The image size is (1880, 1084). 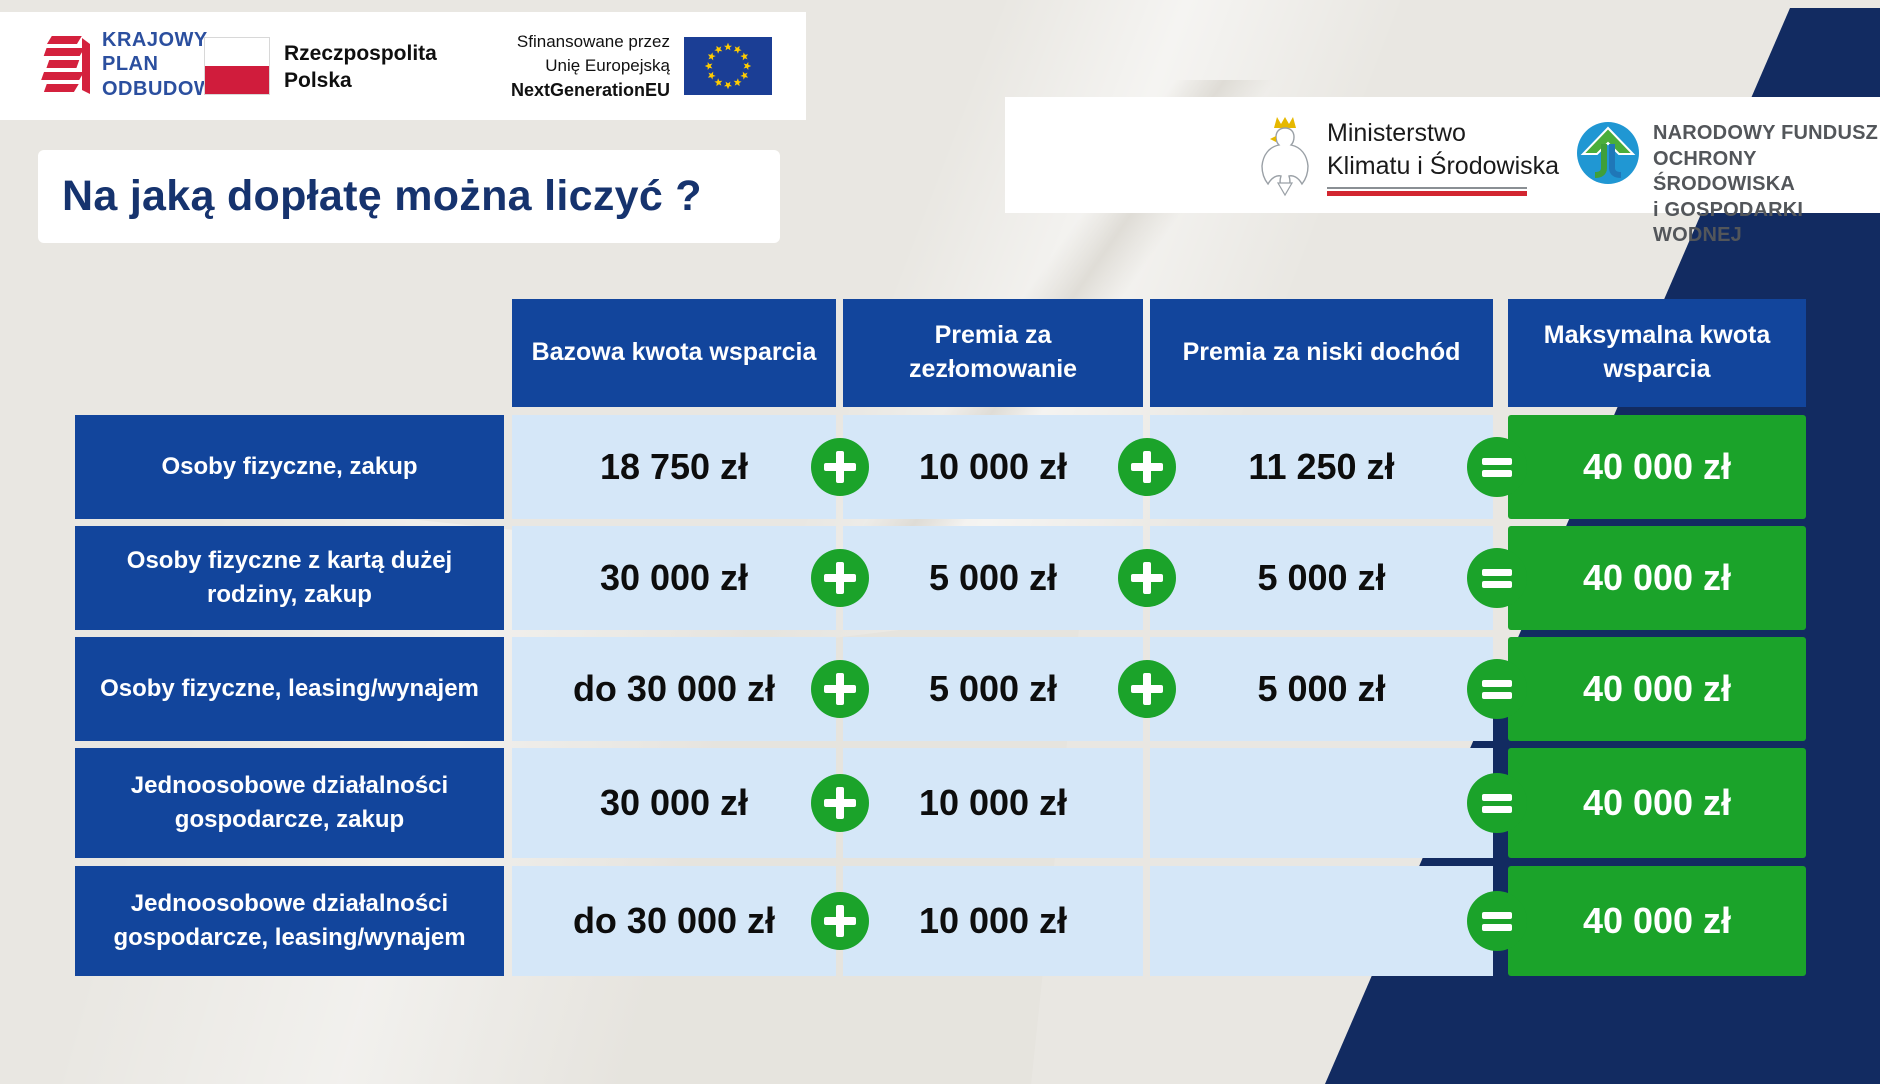 What do you see at coordinates (674, 467) in the screenshot?
I see `cell-base-amount: 18 750 zł` at bounding box center [674, 467].